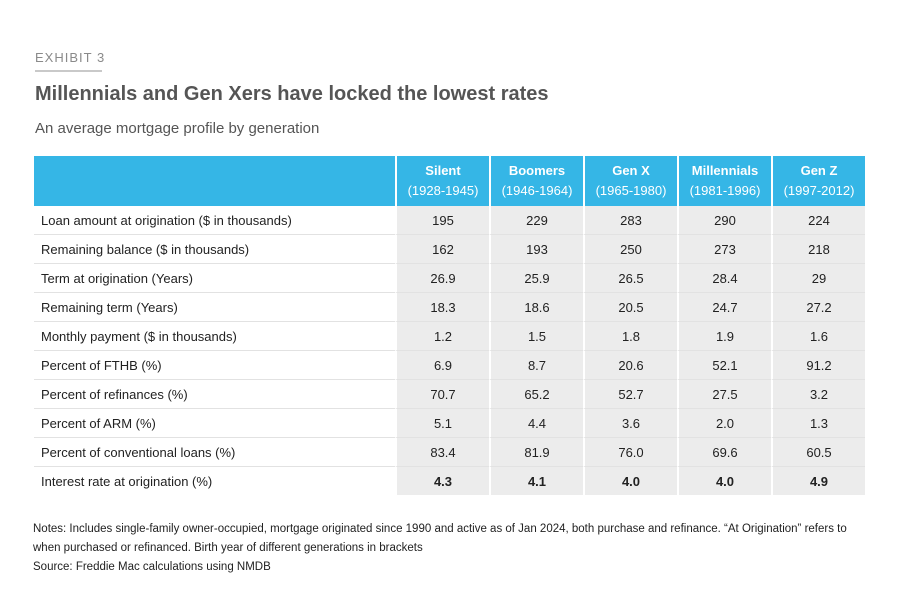 Image resolution: width=900 pixels, height=600 pixels. Describe the element at coordinates (630, 394) in the screenshot. I see `table-cell: 52.7` at that location.